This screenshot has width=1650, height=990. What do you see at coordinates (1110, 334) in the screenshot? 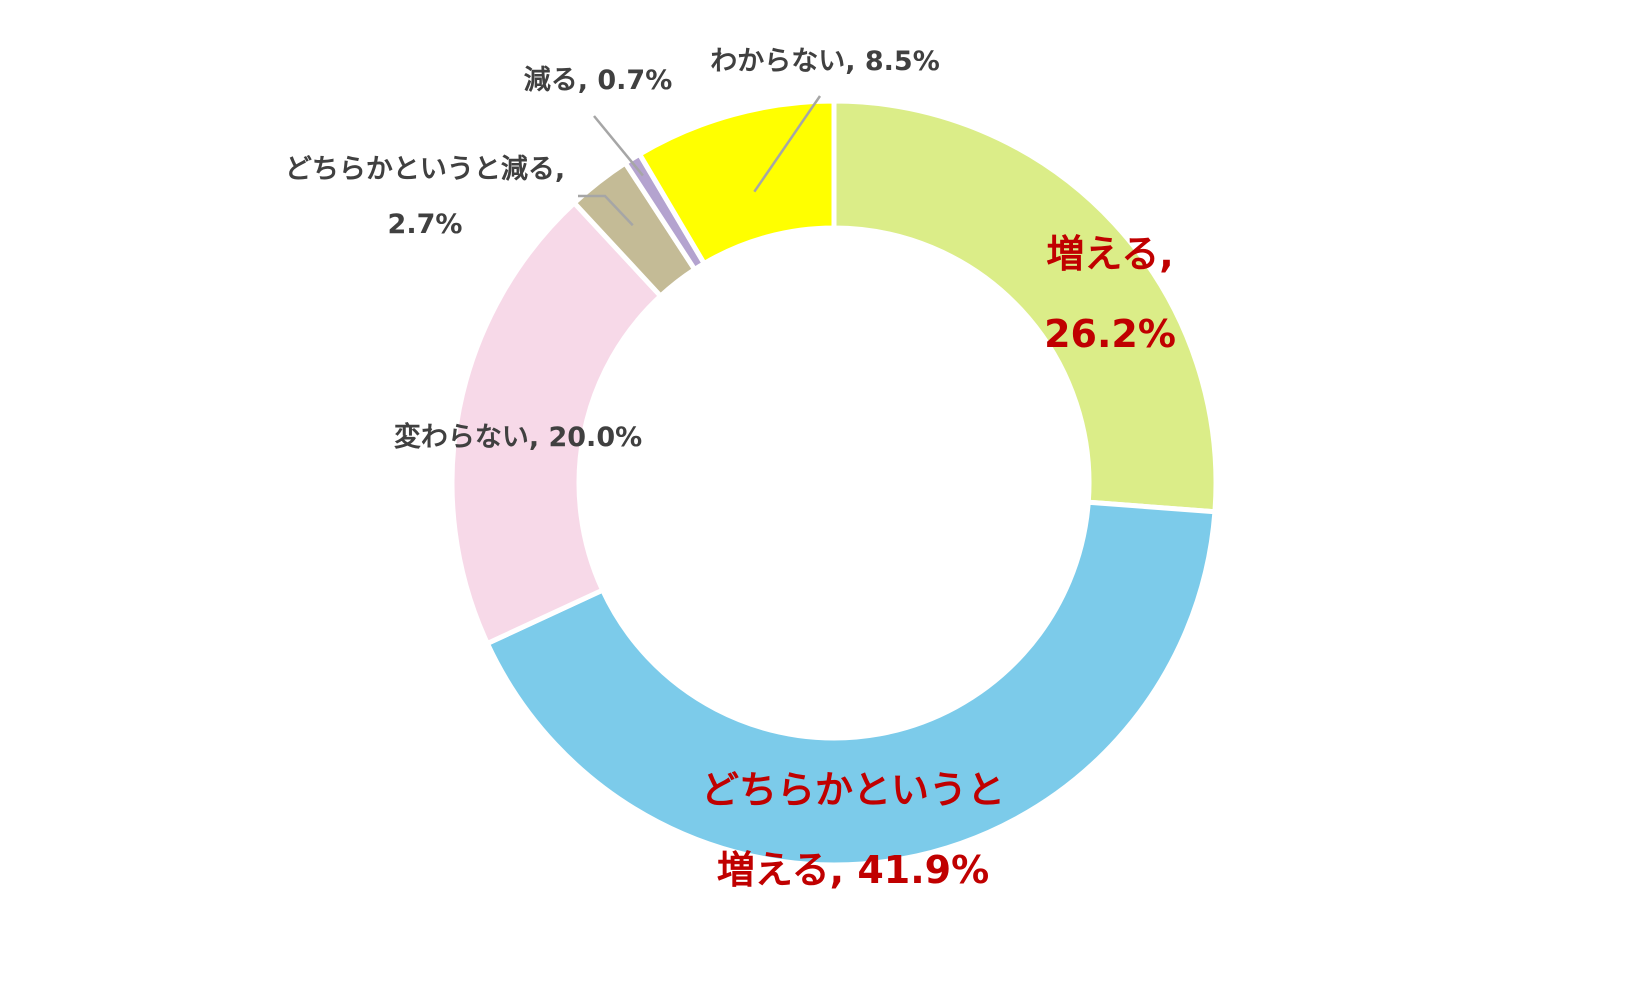
I see `slice-label-zoeru-line2: 26.2%` at bounding box center [1110, 334].